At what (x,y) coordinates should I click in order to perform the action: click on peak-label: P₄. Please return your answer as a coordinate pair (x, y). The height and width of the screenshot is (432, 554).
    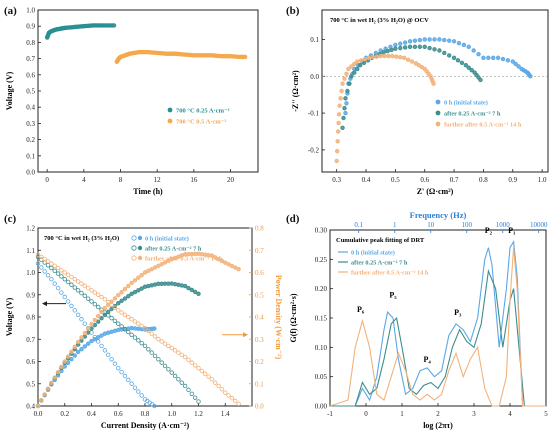
    Looking at the image, I should click on (428, 359).